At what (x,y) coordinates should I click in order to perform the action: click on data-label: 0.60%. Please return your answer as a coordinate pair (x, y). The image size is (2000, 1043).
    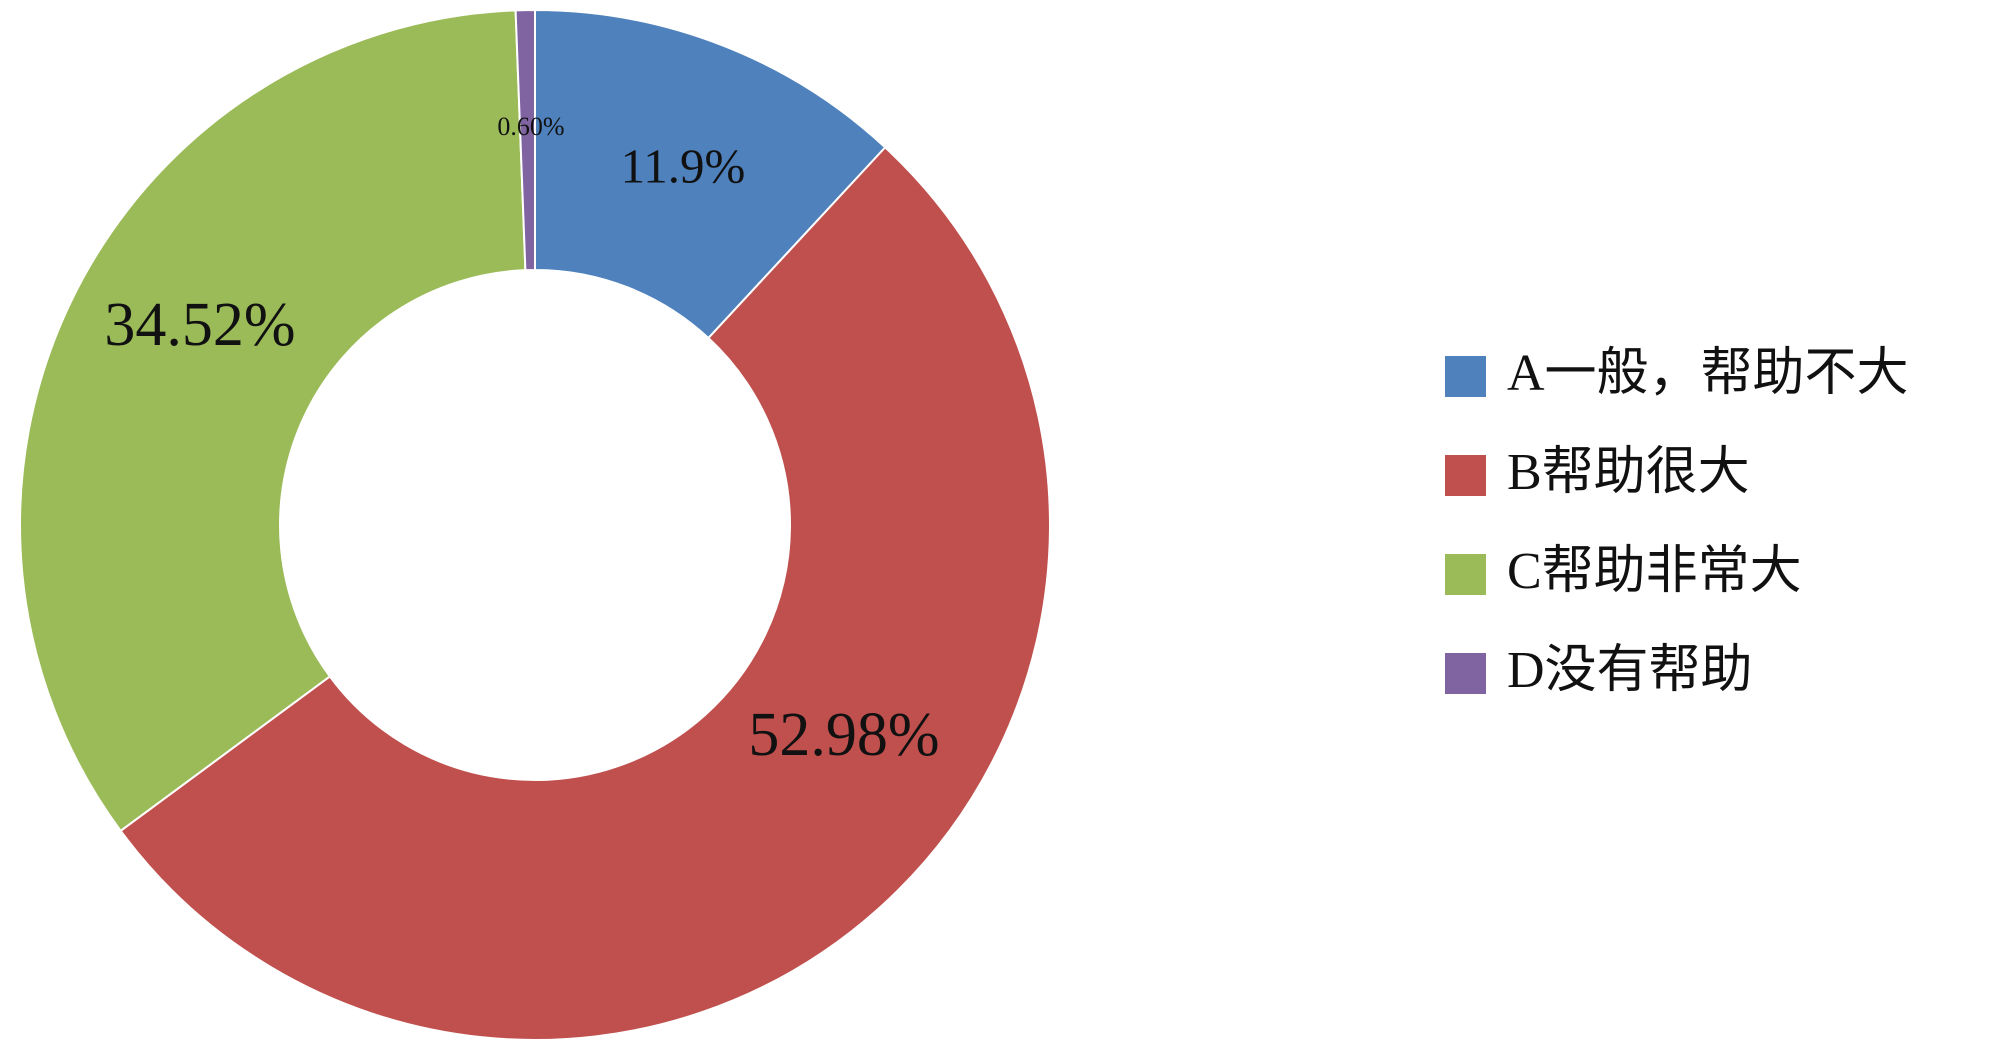
    Looking at the image, I should click on (530, 126).